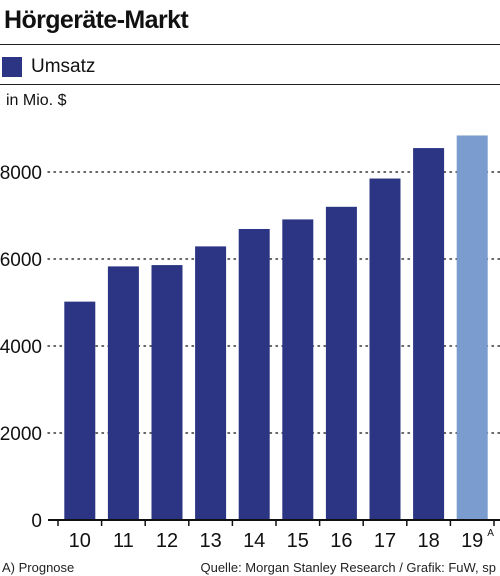 This screenshot has height=576, width=500. What do you see at coordinates (63, 66) in the screenshot?
I see `legend-label-umsatz: Umsatz` at bounding box center [63, 66].